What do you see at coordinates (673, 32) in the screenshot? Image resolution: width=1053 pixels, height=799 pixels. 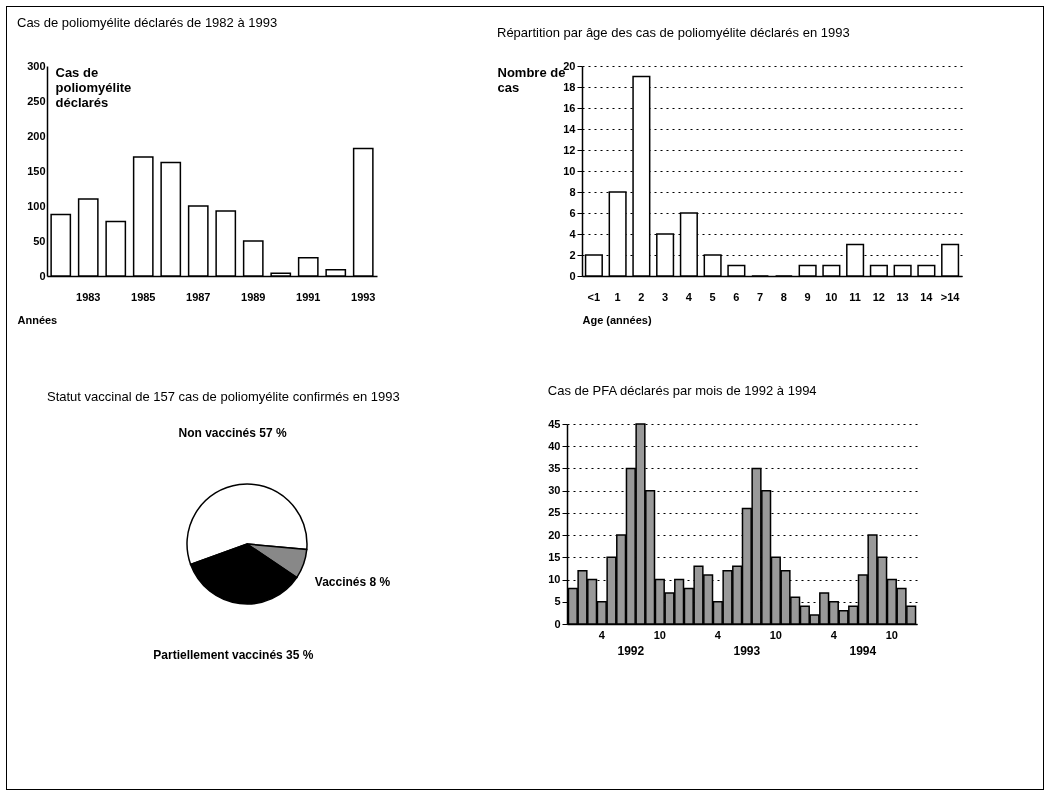 I see `chart-title: Répartition par âge des cas de poliomyélite déclarés en 1993` at bounding box center [673, 32].